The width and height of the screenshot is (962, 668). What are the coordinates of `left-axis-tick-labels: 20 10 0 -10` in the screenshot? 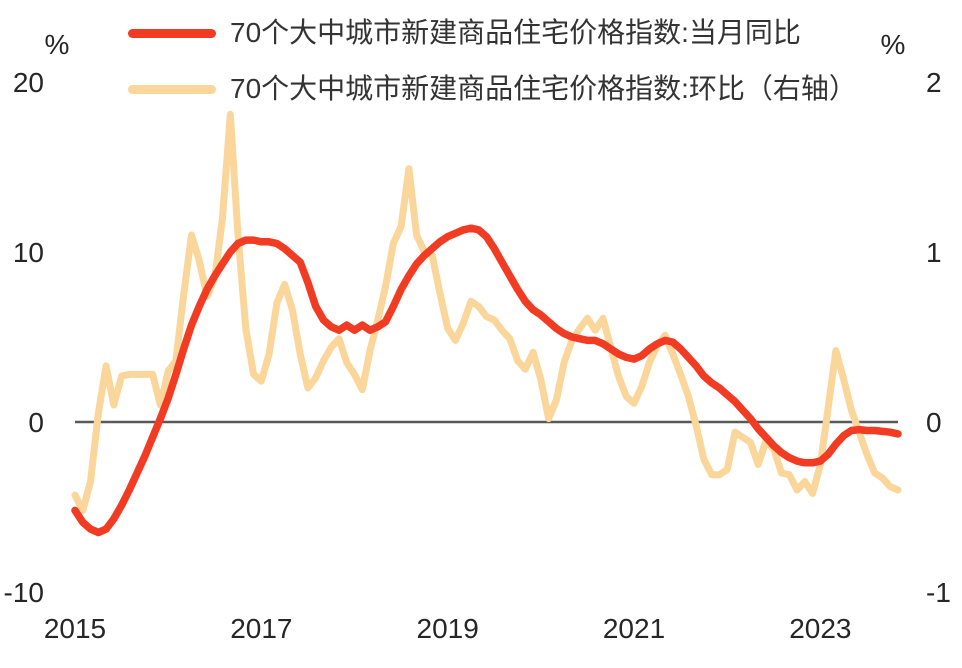 It's located at (24, 337).